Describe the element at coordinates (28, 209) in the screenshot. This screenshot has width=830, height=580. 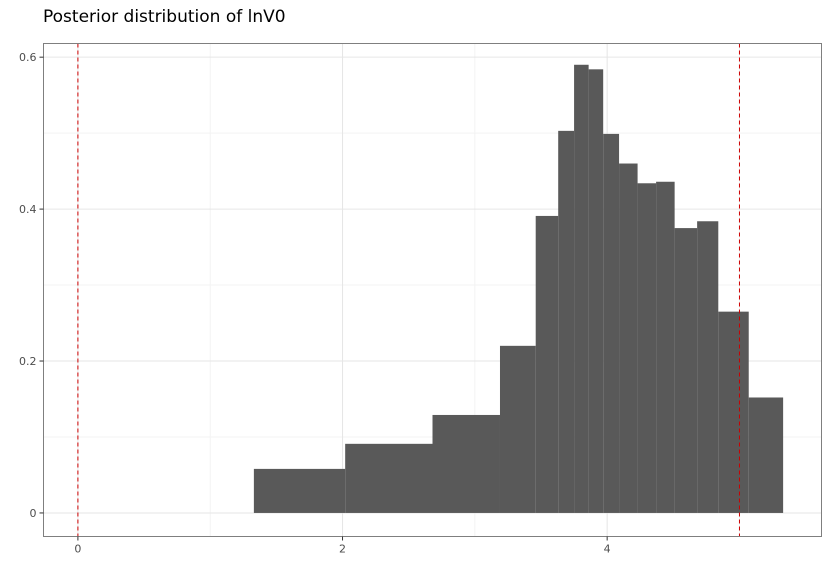
I see `y-tick-label-2: 0.4` at that location.